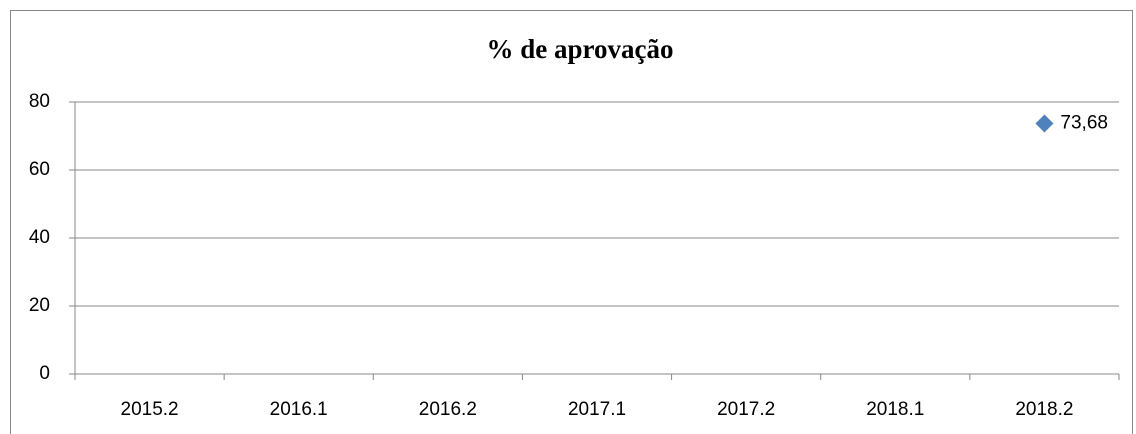 Image resolution: width=1136 pixels, height=434 pixels. What do you see at coordinates (895, 409) in the screenshot?
I see `x-tick-label: 2018.1` at bounding box center [895, 409].